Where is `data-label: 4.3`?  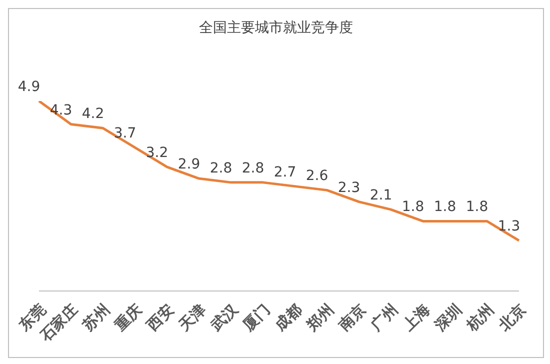
data-label: 4.3 is located at coordinates (61, 110).